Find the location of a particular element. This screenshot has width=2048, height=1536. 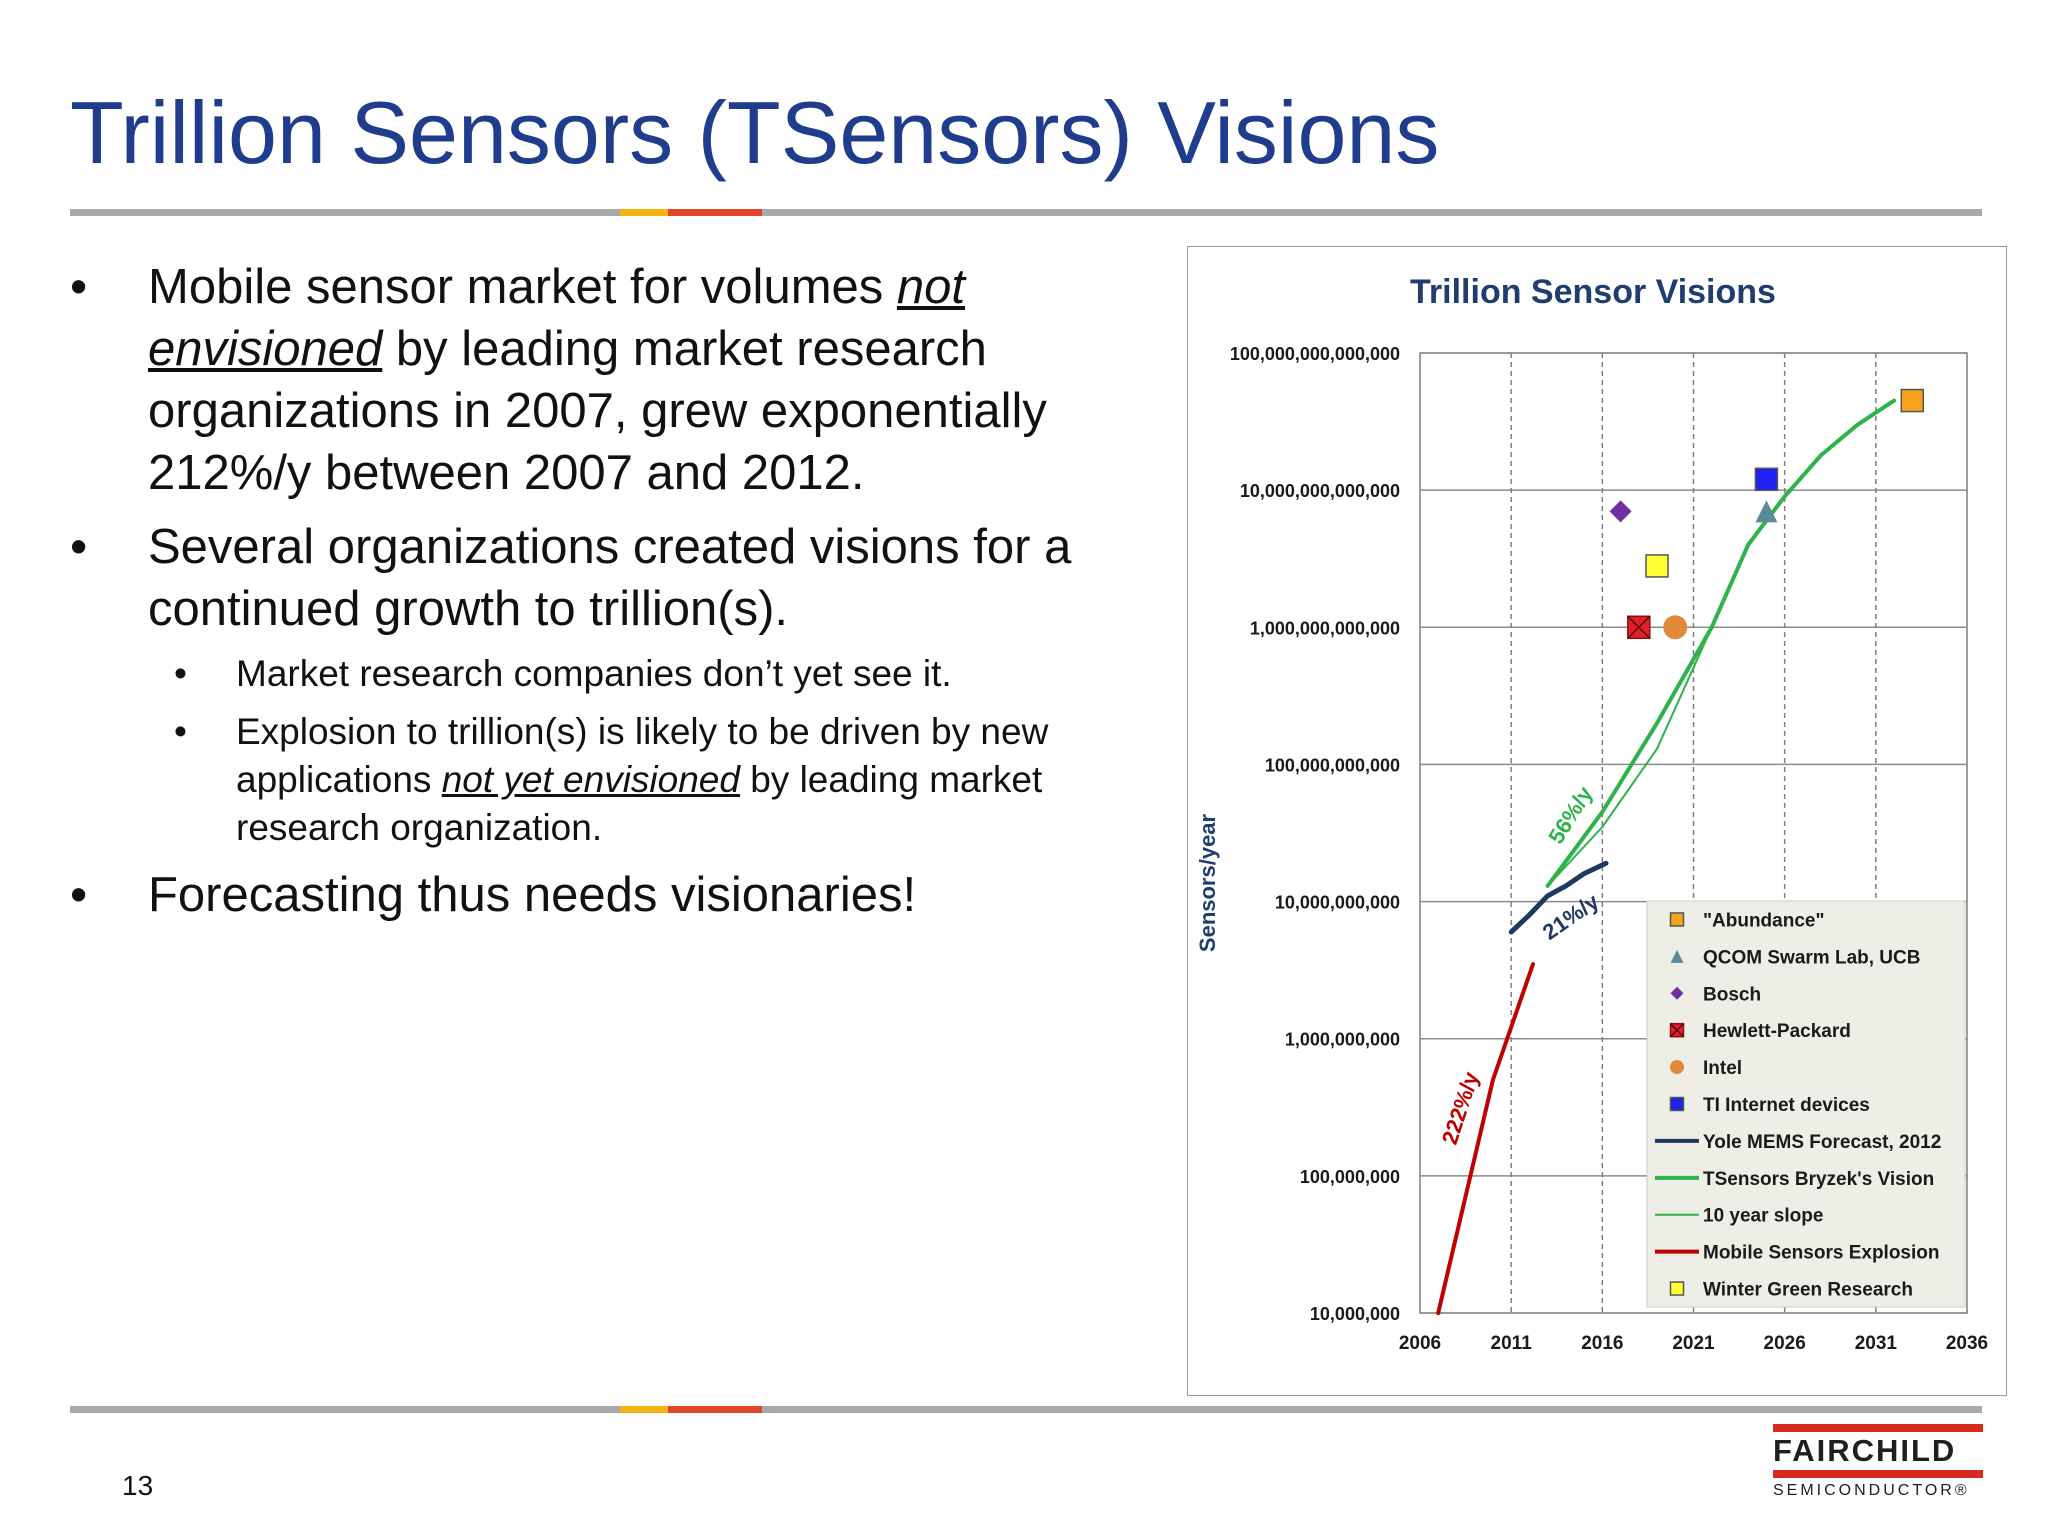

title-divider is located at coordinates (1026, 212).